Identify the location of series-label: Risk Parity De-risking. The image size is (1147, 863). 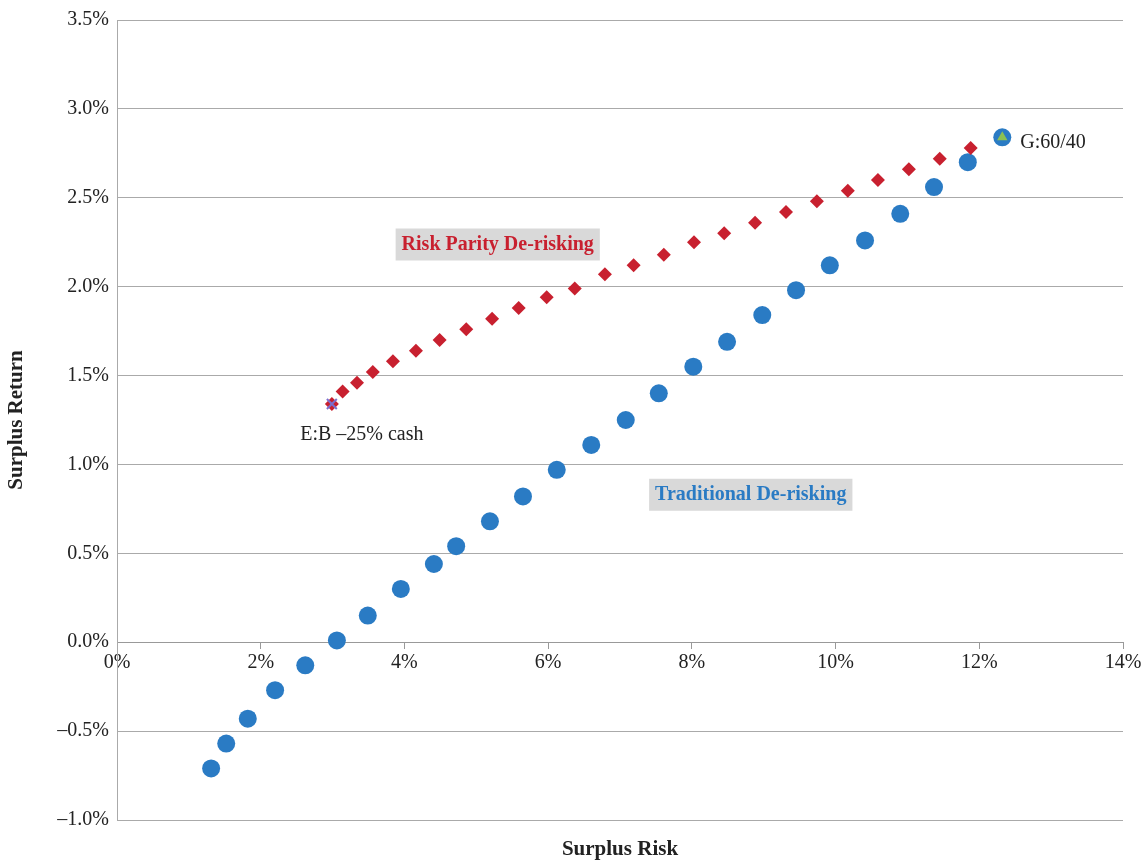
(497, 243).